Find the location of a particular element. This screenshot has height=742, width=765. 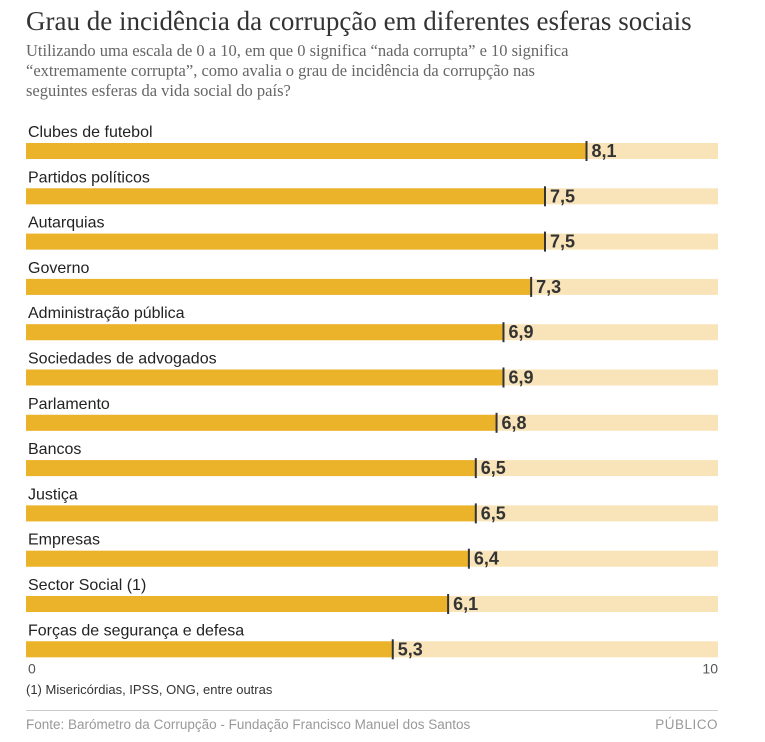

category-label: Forças de segurança e defesa is located at coordinates (136, 630).